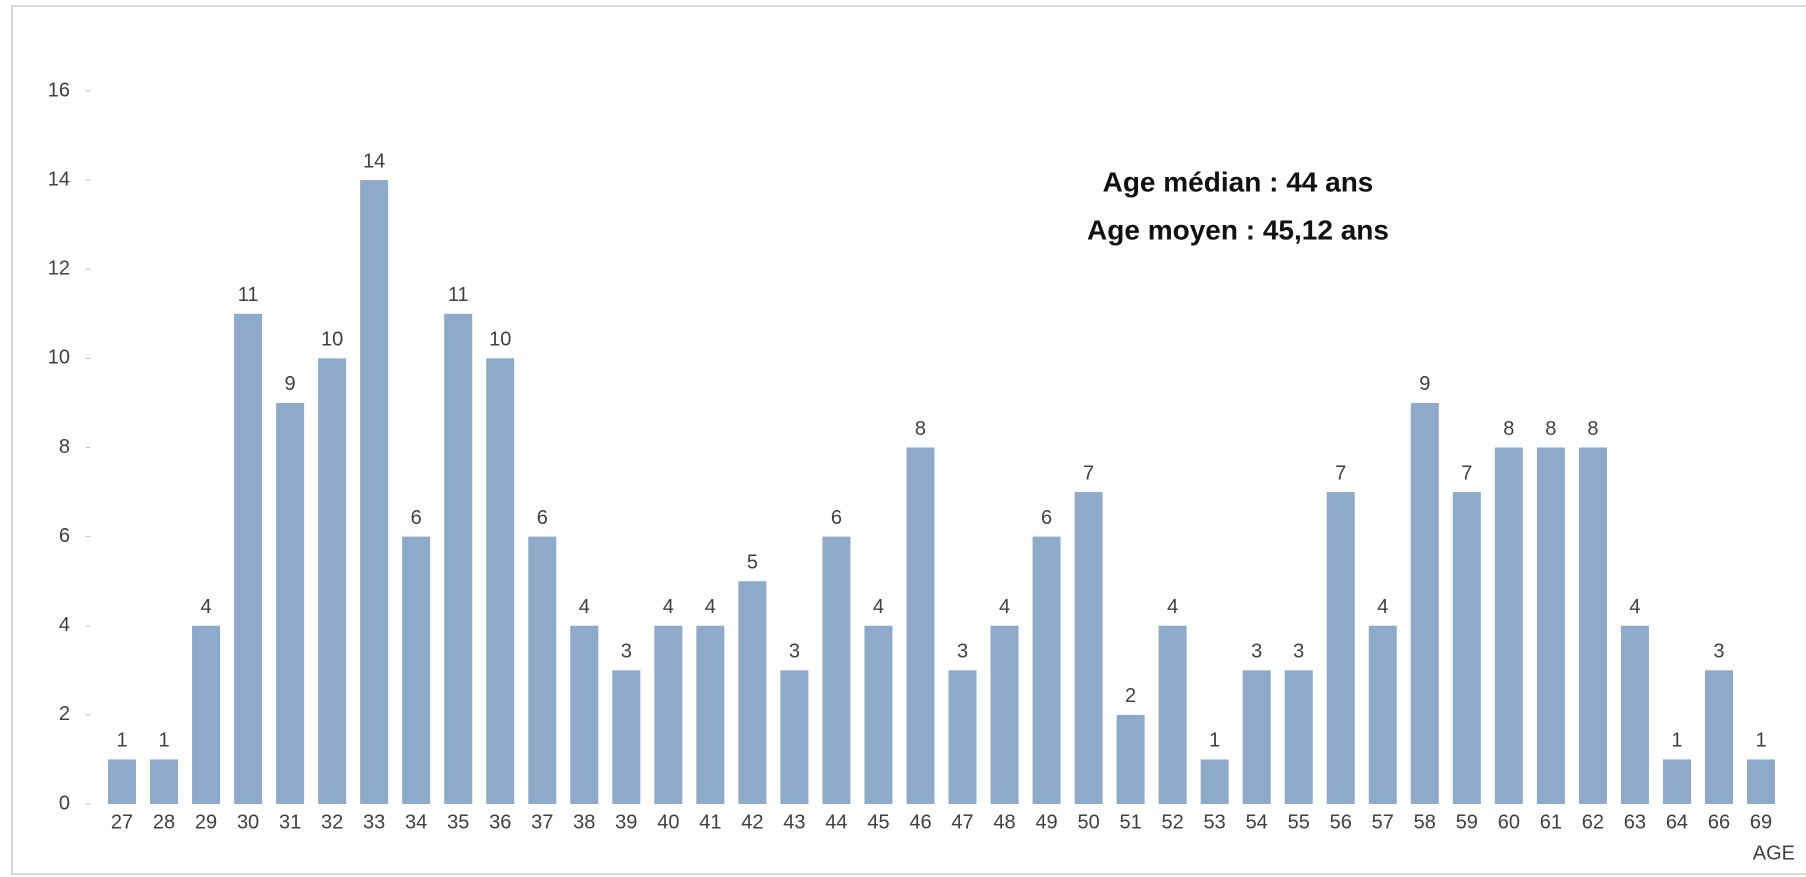  What do you see at coordinates (1593, 822) in the screenshot?
I see `x-tick-label: 62` at bounding box center [1593, 822].